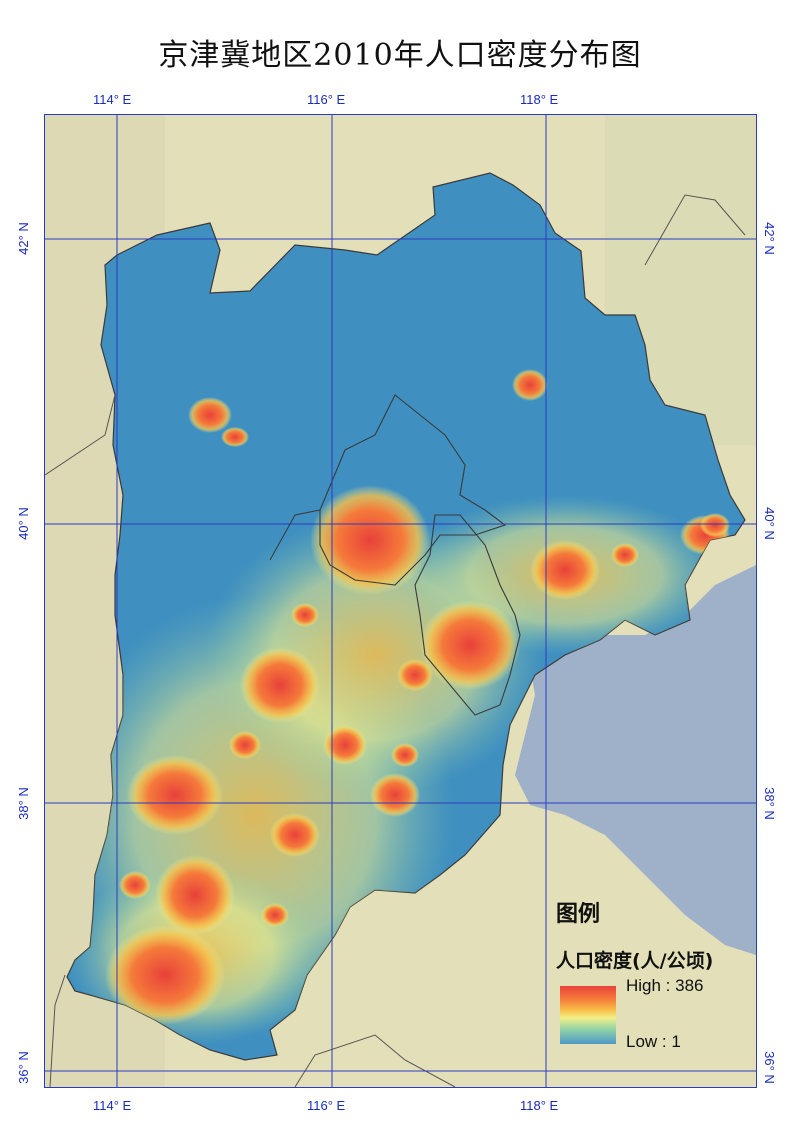 This screenshot has height=1131, width=800. I want to click on hotspot-beijing, so click(370, 540).